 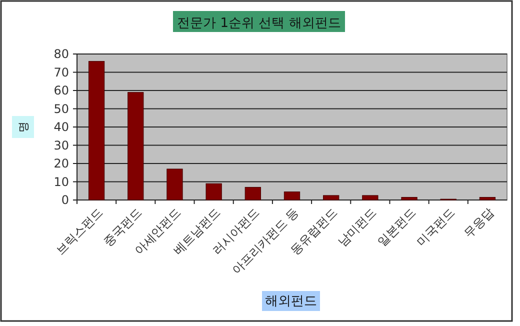 What do you see at coordinates (61, 181) in the screenshot?
I see `y-tick-label: 10` at bounding box center [61, 181].